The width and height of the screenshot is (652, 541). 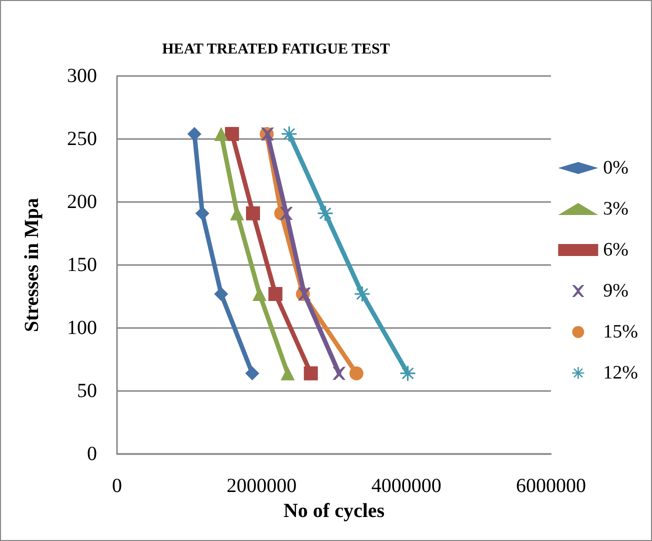 What do you see at coordinates (620, 332) in the screenshot?
I see `legend-label: 15%` at bounding box center [620, 332].